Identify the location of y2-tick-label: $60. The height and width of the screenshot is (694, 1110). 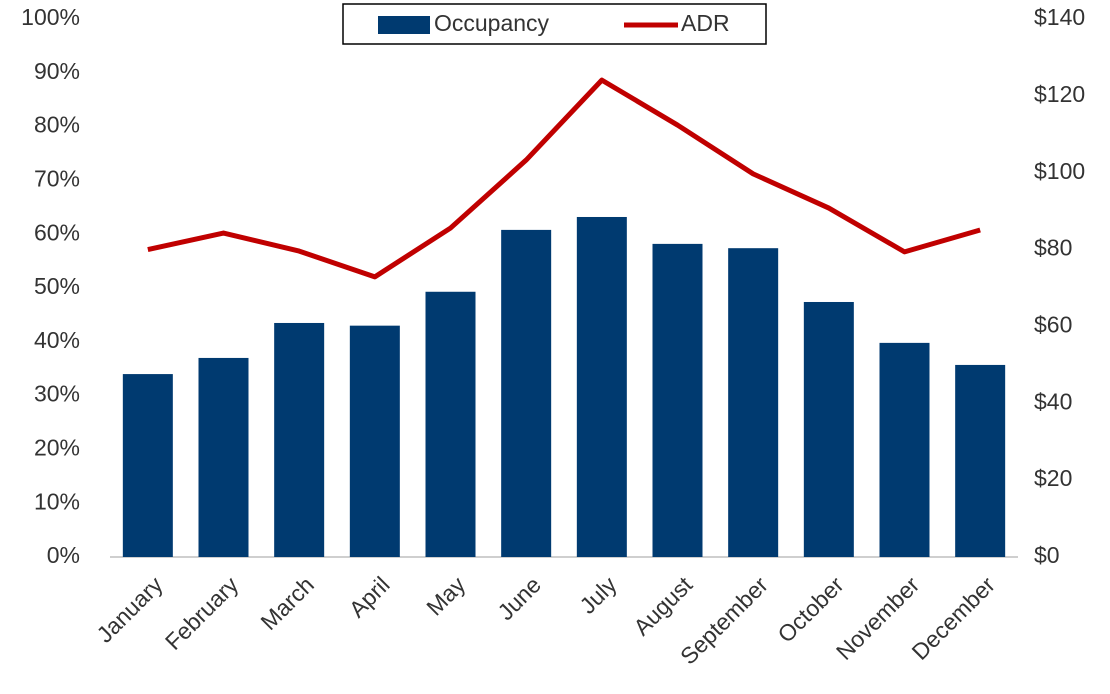
(1053, 325).